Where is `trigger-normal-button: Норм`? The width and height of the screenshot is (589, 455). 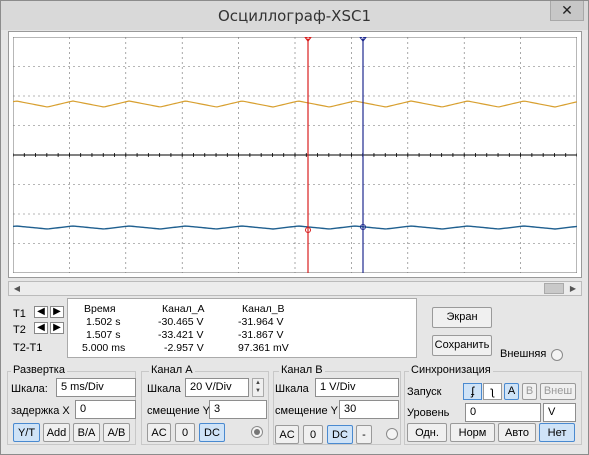
trigger-normal-button: Норм is located at coordinates (472, 432).